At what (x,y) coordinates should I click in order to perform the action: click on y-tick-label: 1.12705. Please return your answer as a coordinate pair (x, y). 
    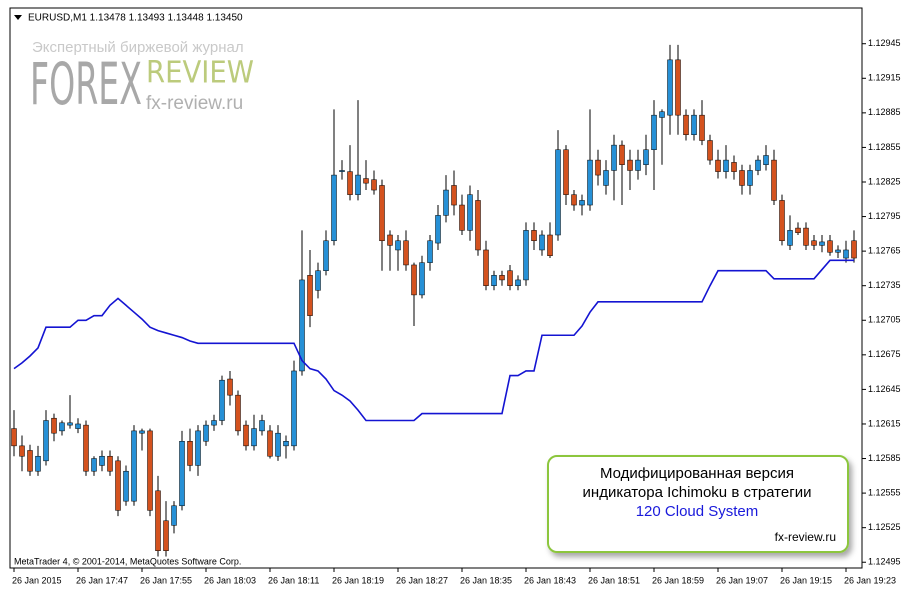
    Looking at the image, I should click on (884, 320).